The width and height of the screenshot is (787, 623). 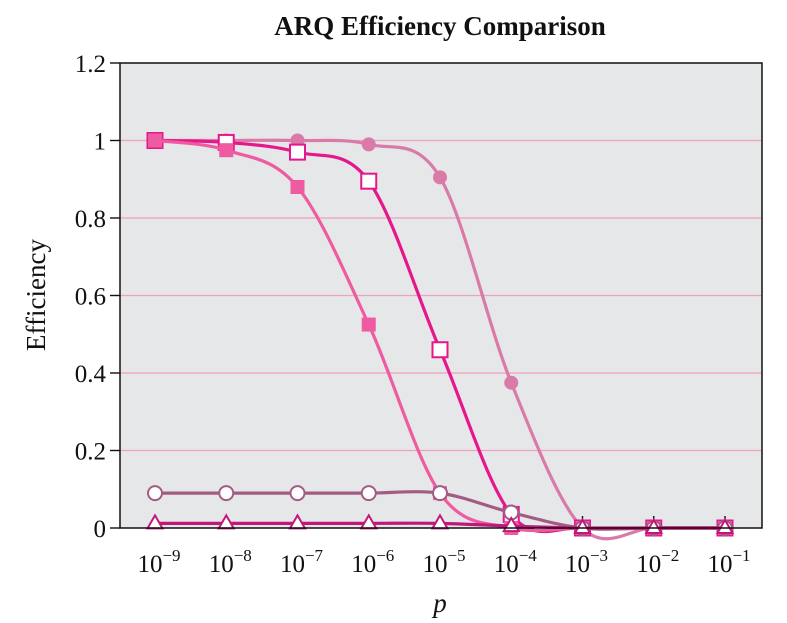 I want to click on x-tick-label: 10⁻³, so click(x=586, y=562).